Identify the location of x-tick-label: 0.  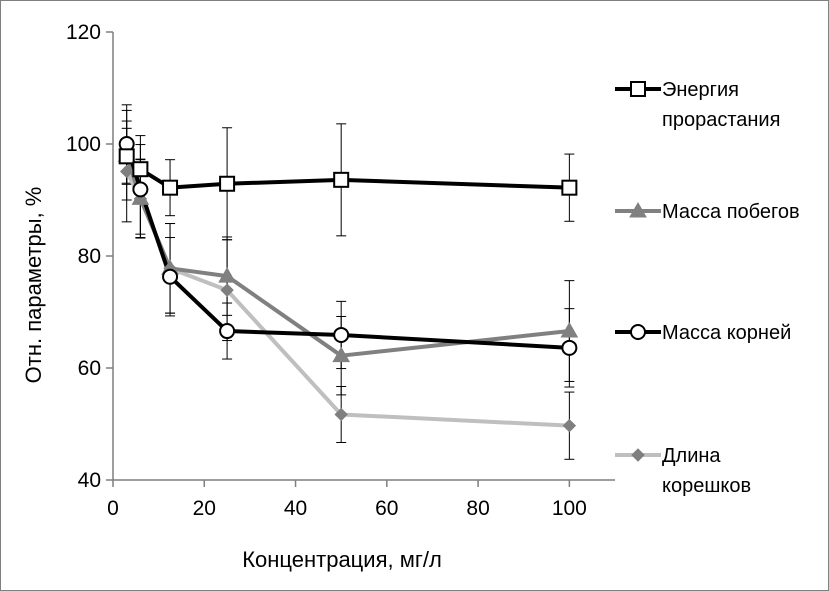
(113, 508).